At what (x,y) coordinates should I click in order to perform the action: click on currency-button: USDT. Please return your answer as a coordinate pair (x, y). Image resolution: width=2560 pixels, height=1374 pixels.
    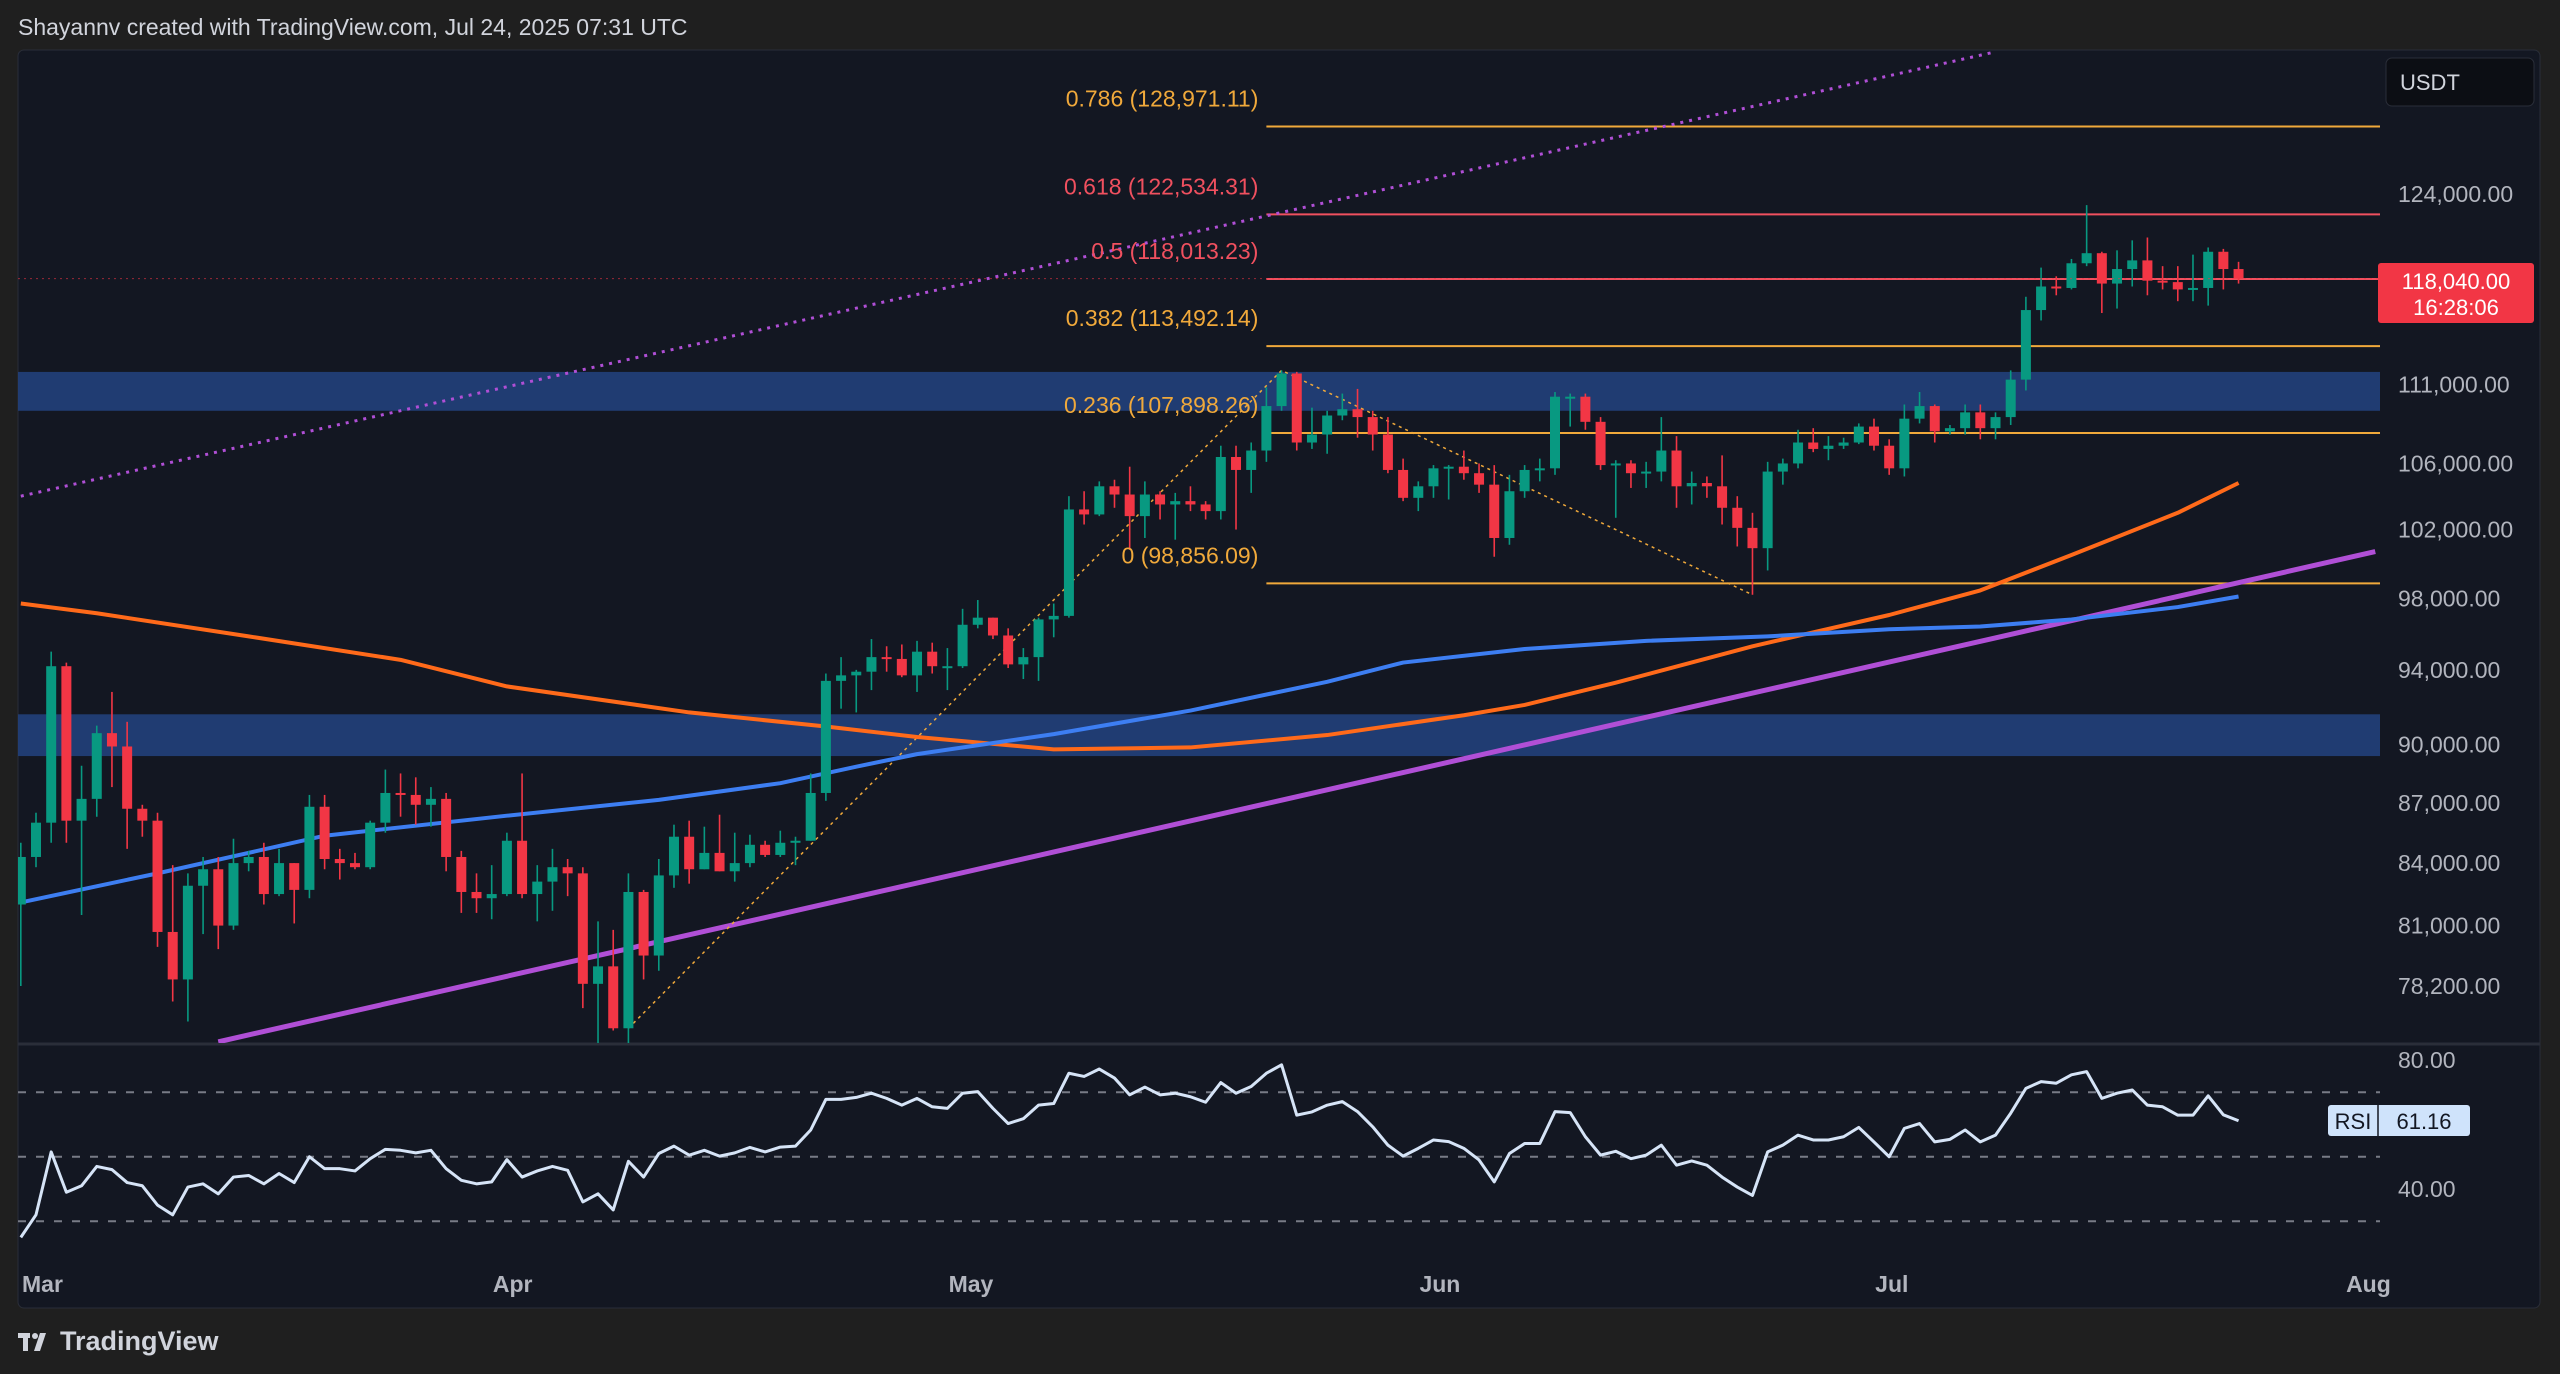
    Looking at the image, I should click on (2460, 82).